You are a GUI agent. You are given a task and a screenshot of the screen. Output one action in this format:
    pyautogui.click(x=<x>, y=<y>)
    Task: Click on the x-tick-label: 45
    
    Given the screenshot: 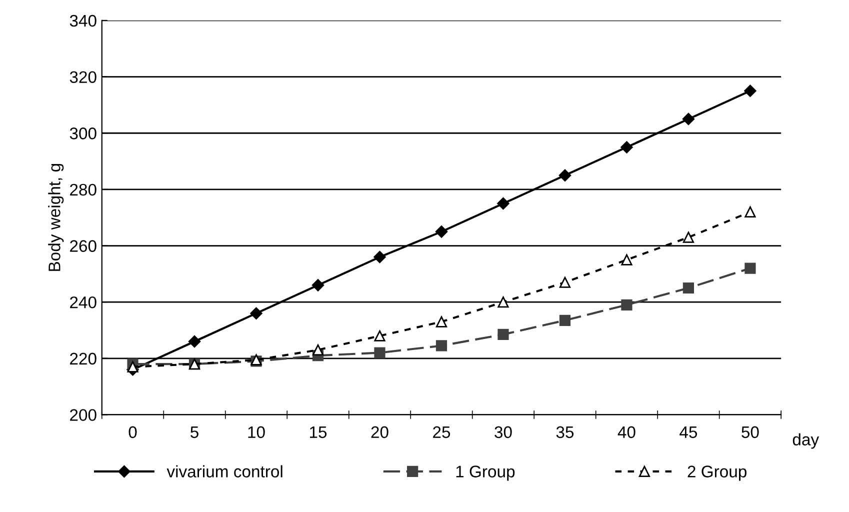 What is the action you would take?
    pyautogui.click(x=689, y=432)
    